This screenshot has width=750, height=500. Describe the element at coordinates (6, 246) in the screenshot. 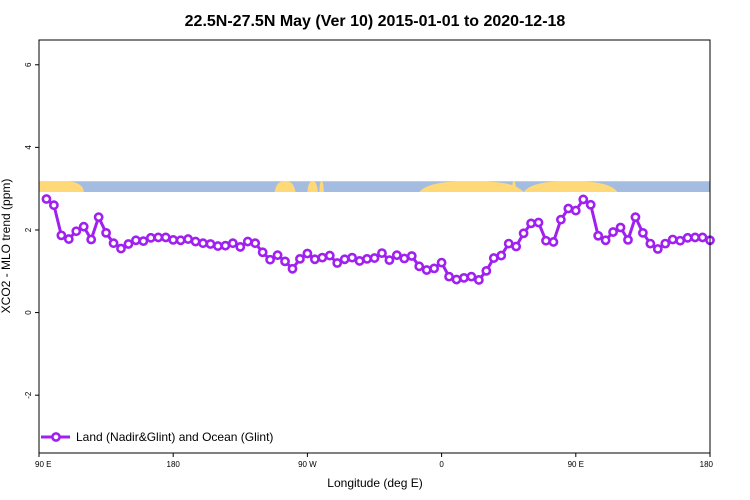

I see `y-axis-label: XCO2 - MLO trend (ppm)` at that location.